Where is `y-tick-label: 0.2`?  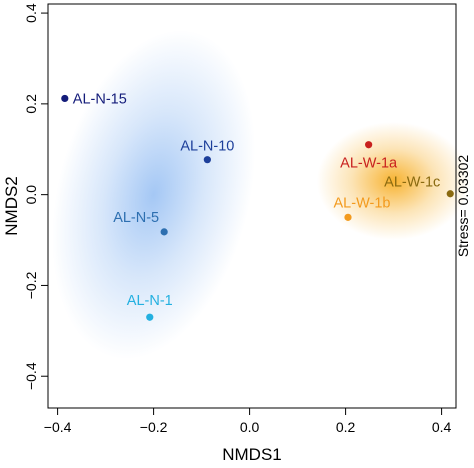 y-tick-label: 0.2 is located at coordinates (31, 104).